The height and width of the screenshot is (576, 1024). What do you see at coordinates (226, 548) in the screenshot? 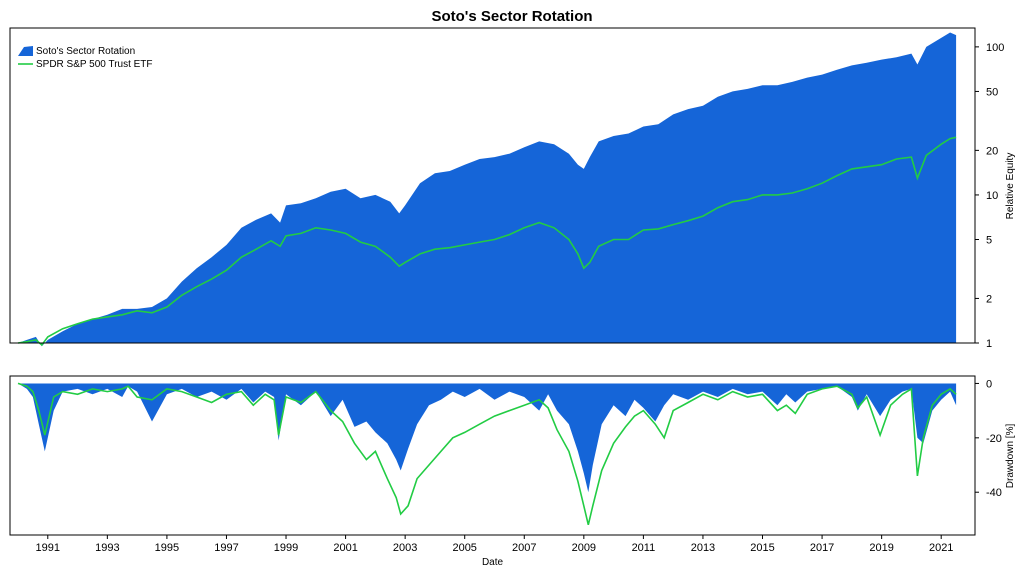
I see `x-tick-label: 1997` at bounding box center [226, 548].